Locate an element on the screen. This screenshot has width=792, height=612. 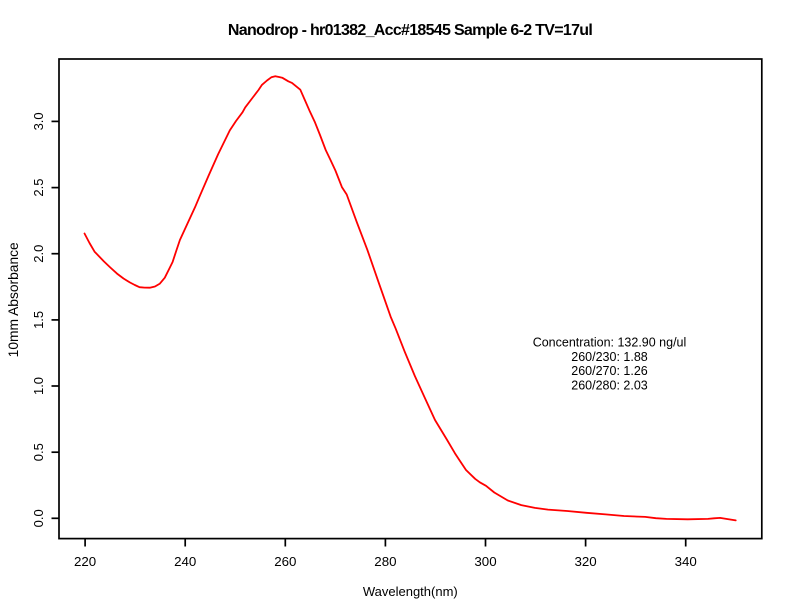
svg-text: 0.0 is located at coordinates (38, 518).